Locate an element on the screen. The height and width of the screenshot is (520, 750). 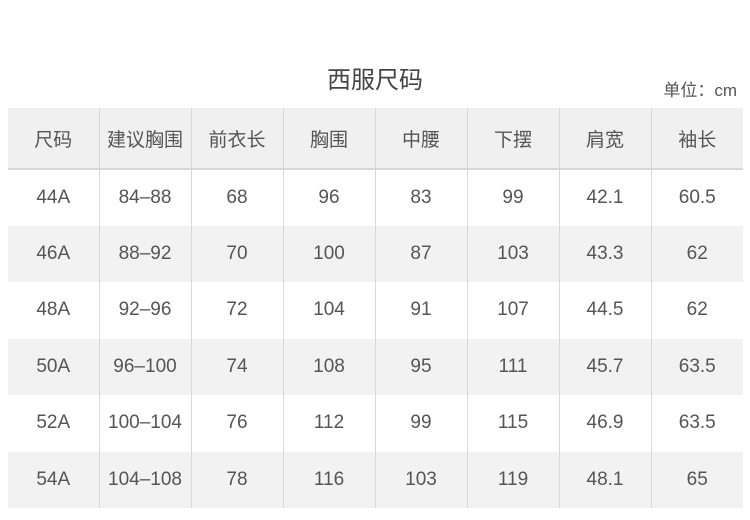
table-cell: 46.9 is located at coordinates (604, 423).